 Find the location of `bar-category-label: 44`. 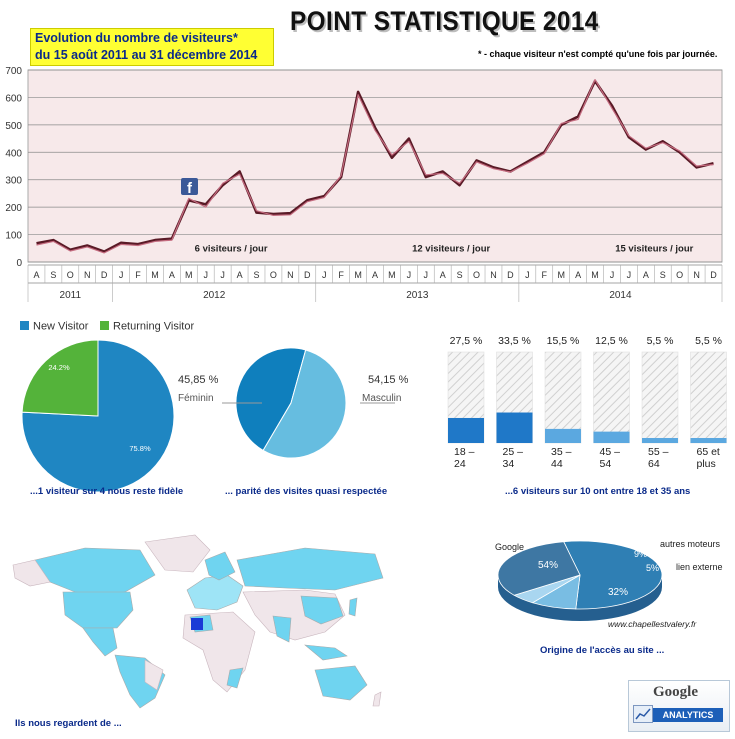

bar-category-label: 44 is located at coordinates (557, 464).